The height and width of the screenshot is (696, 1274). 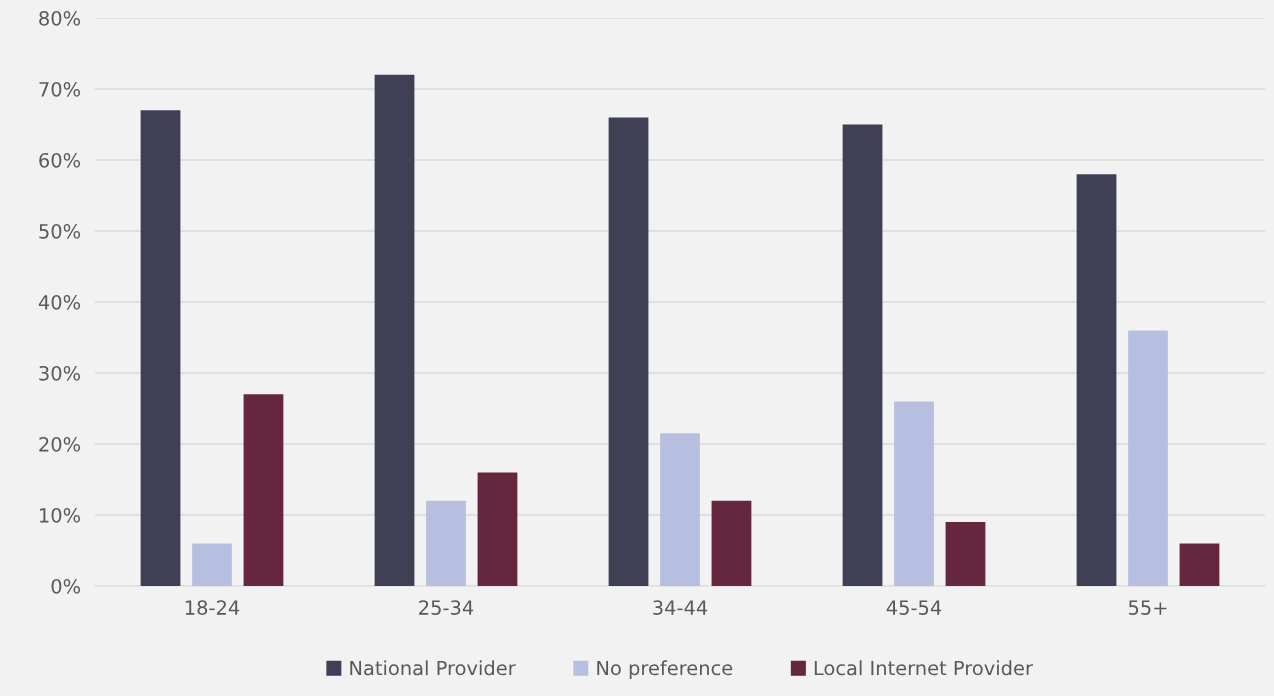 I want to click on legend-label: National Provider, so click(x=433, y=668).